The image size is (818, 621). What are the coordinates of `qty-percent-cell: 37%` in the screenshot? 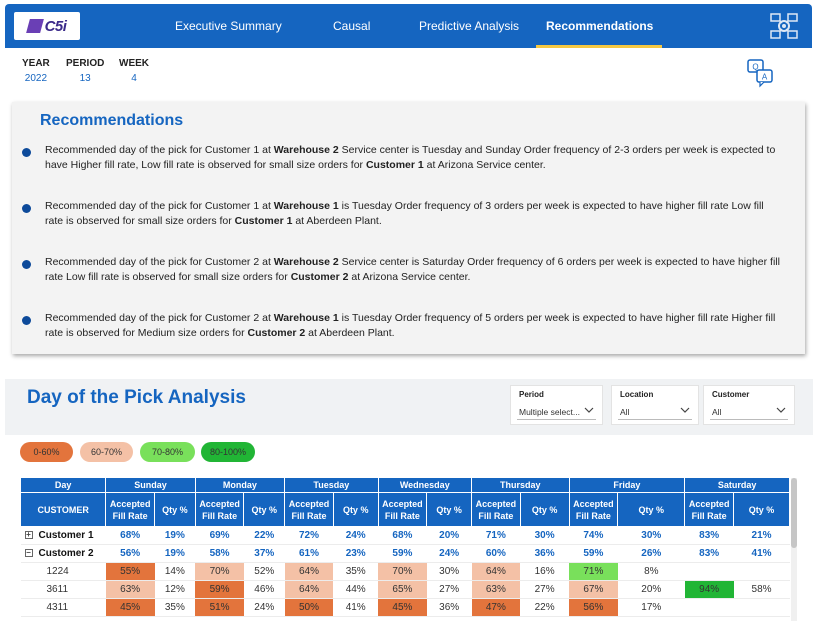 It's located at (264, 553).